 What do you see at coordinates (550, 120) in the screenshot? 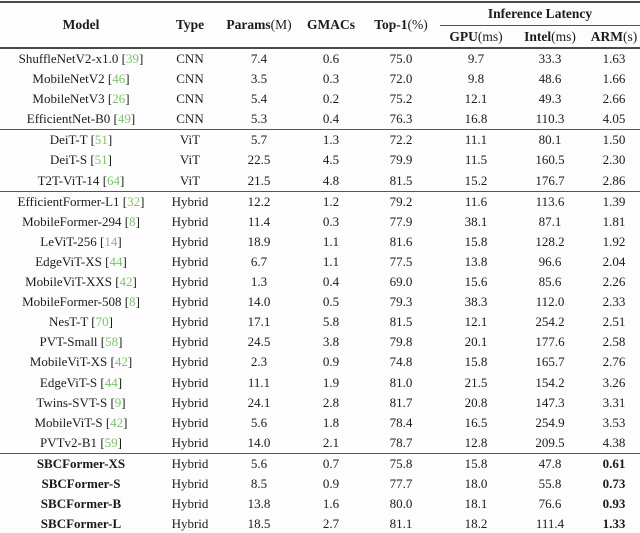
I see `cell-intel: 110.3` at bounding box center [550, 120].